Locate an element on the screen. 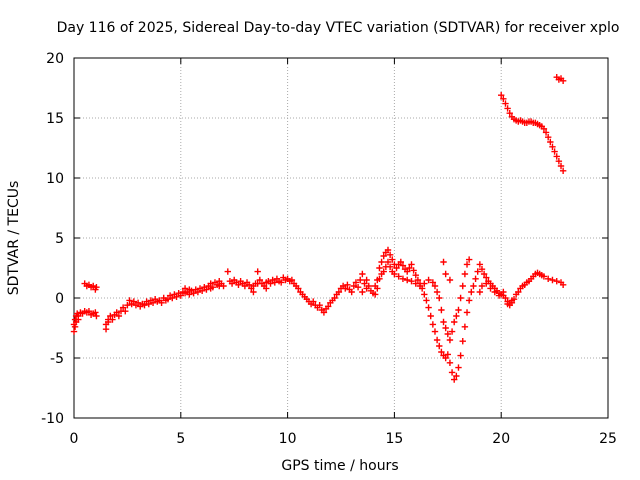 This screenshot has height=480, width=640. x-axis-label: GPS time / hours is located at coordinates (339, 466).